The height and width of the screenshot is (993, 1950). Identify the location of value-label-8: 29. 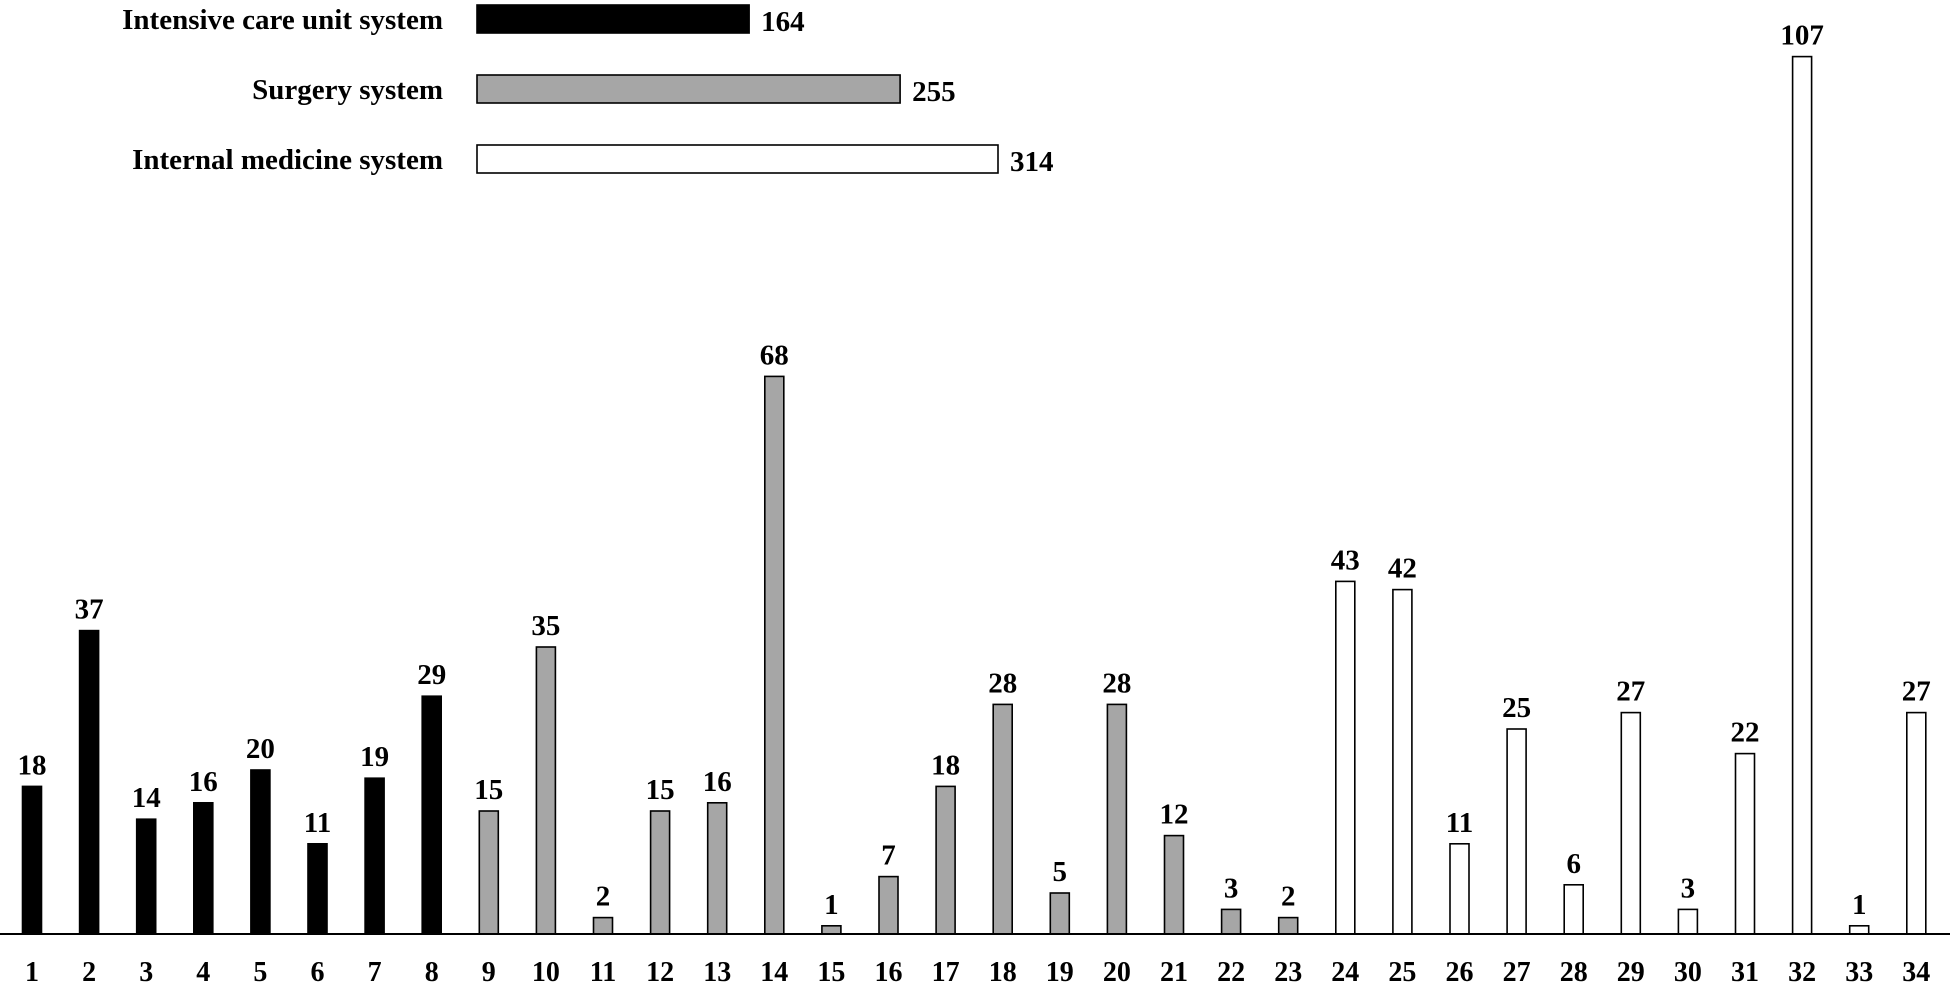
(431, 675).